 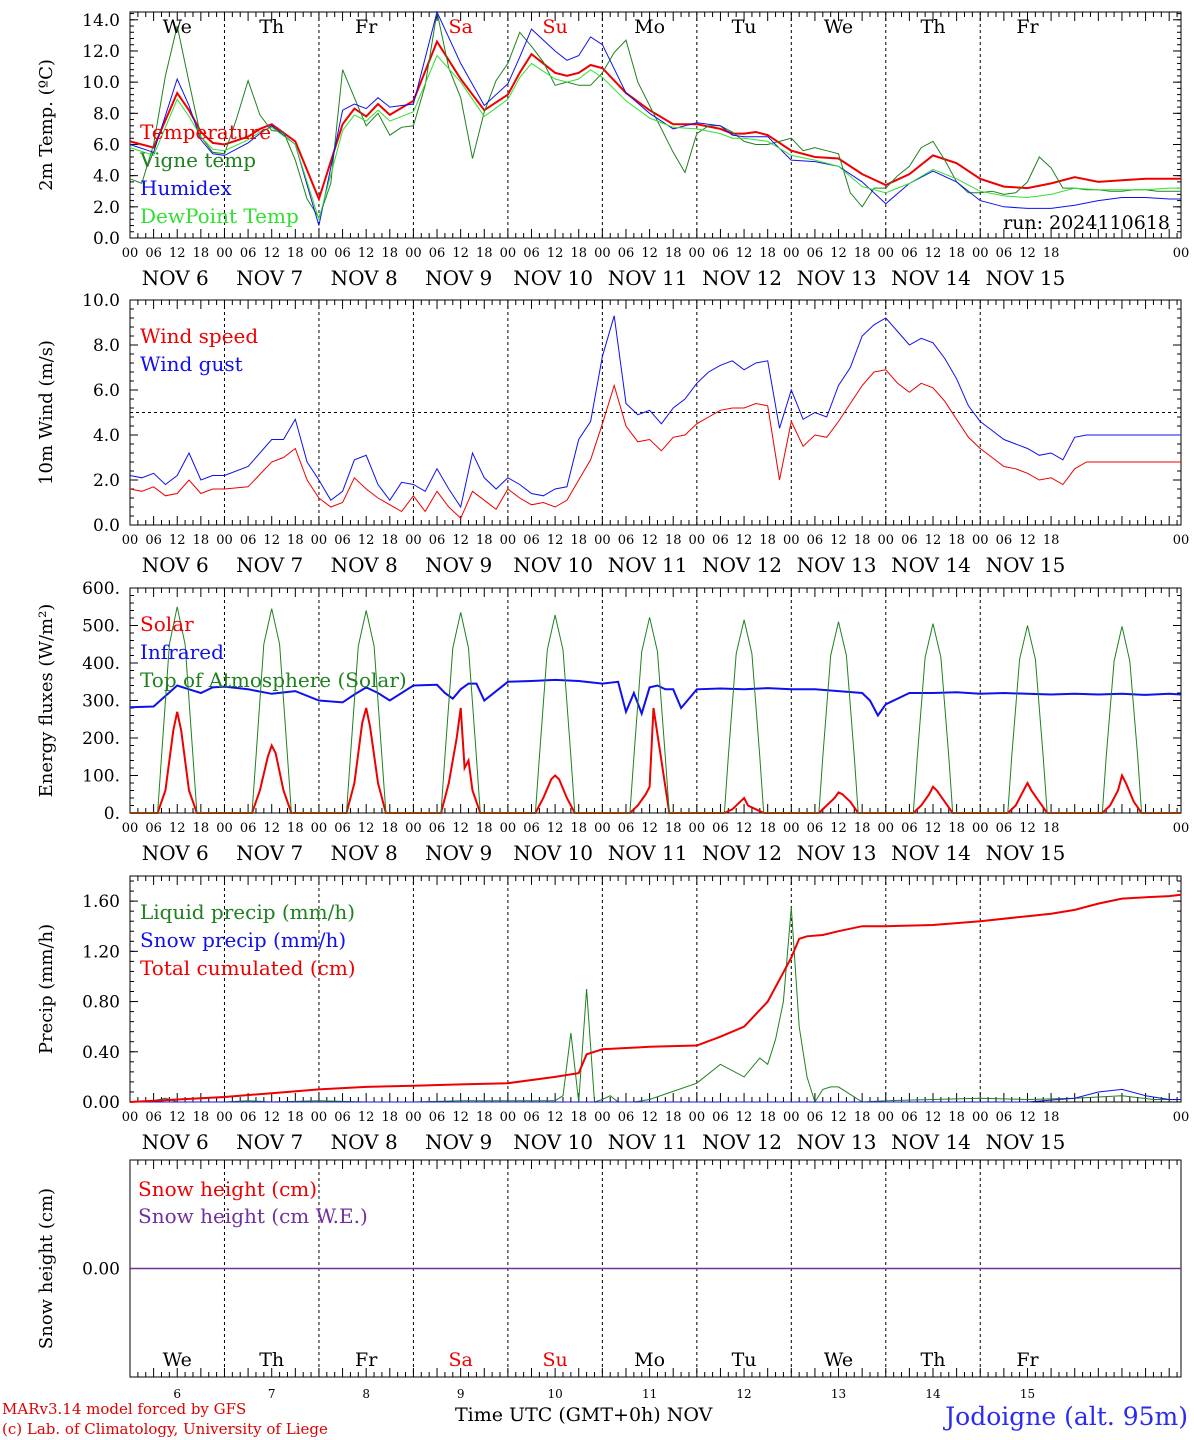 What do you see at coordinates (101, 739) in the screenshot?
I see `y-tick-label: 200.` at bounding box center [101, 739].